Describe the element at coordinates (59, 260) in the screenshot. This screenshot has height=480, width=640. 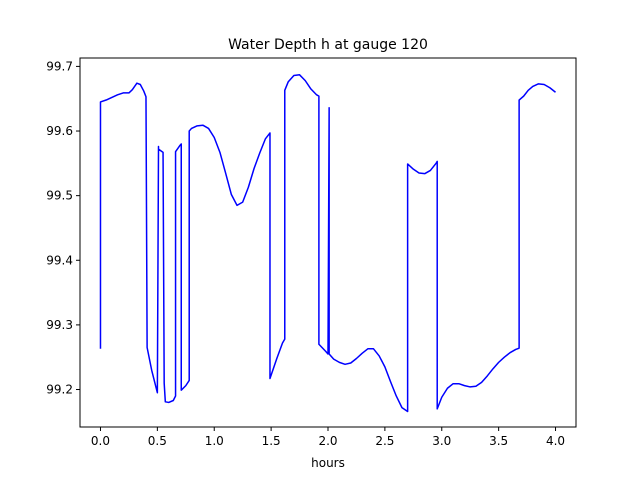
I see `y-tick-label: 99.4` at that location.